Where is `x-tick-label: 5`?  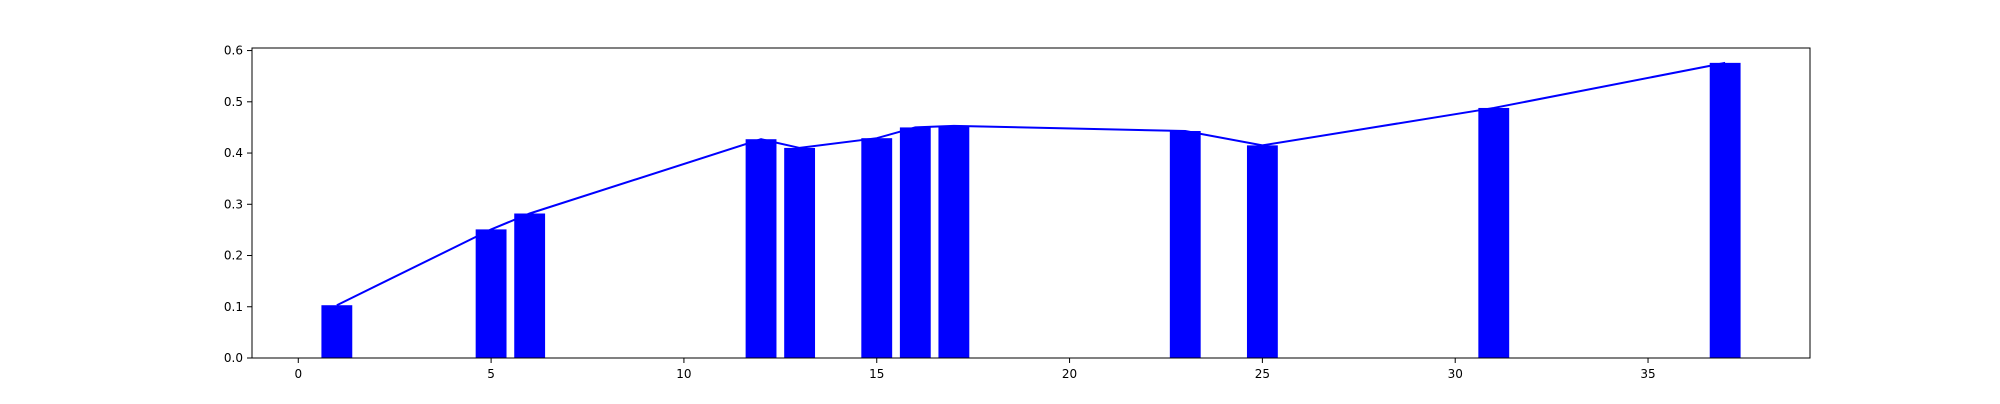
x-tick-label: 5 is located at coordinates (491, 374).